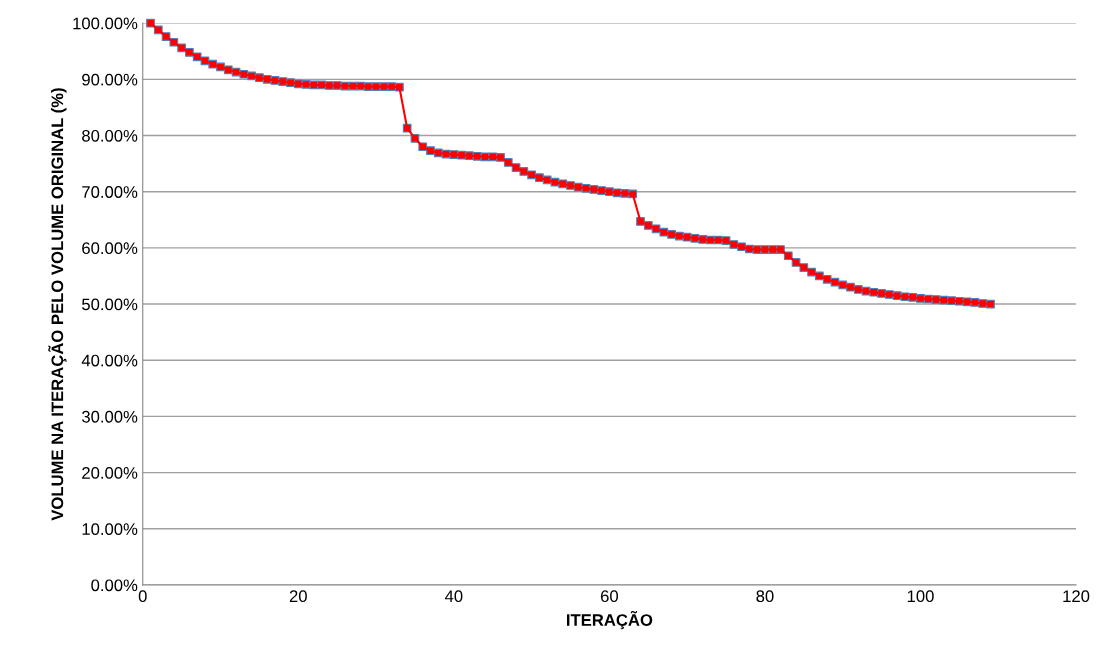  Describe the element at coordinates (920, 596) in the screenshot. I see `x-tick-label: 100` at that location.